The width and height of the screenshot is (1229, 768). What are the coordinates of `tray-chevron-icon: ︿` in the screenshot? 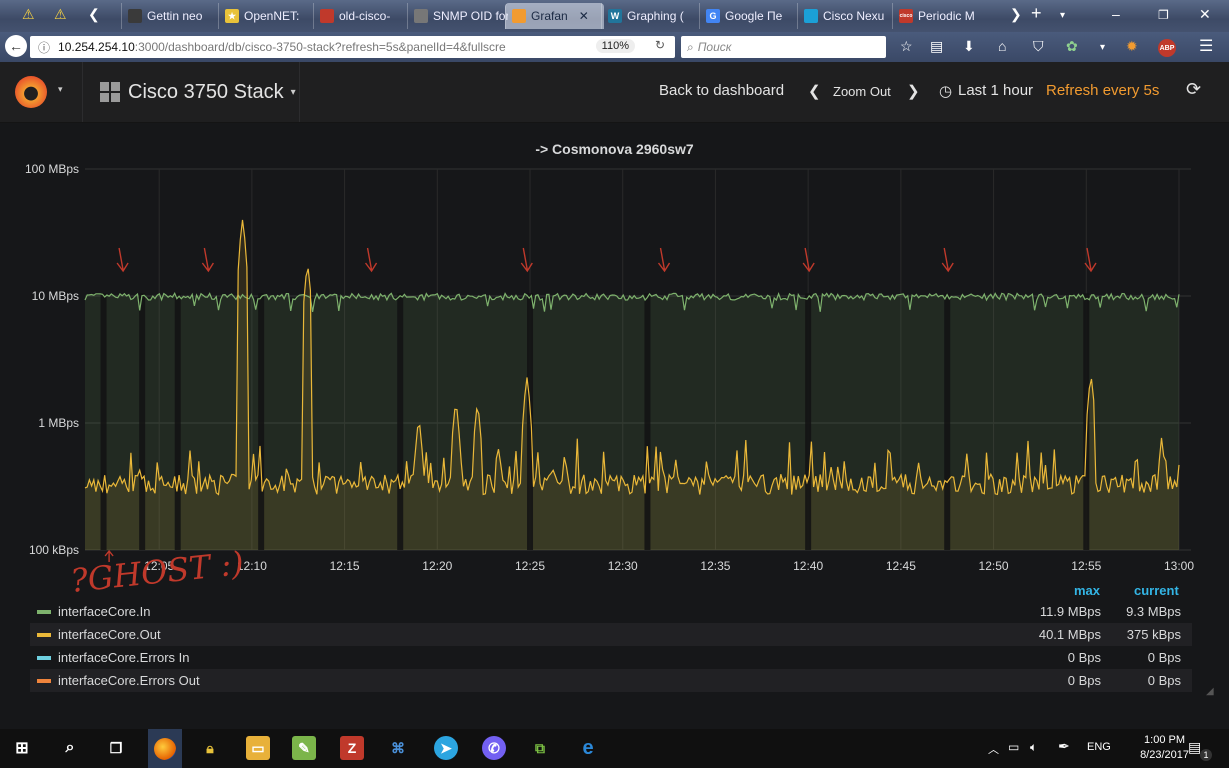 It's located at (993, 750).